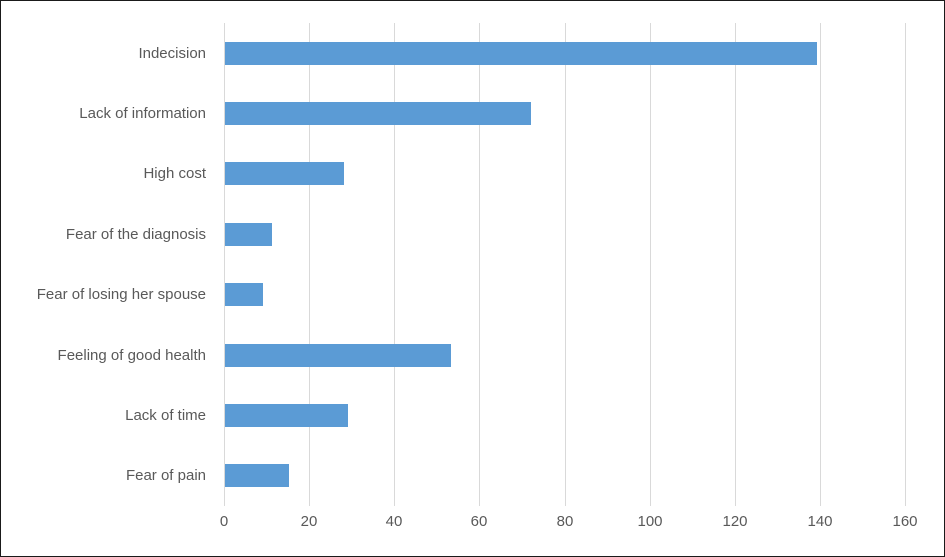 The width and height of the screenshot is (945, 557). What do you see at coordinates (286, 415) in the screenshot?
I see `bar-lack-of-time` at bounding box center [286, 415].